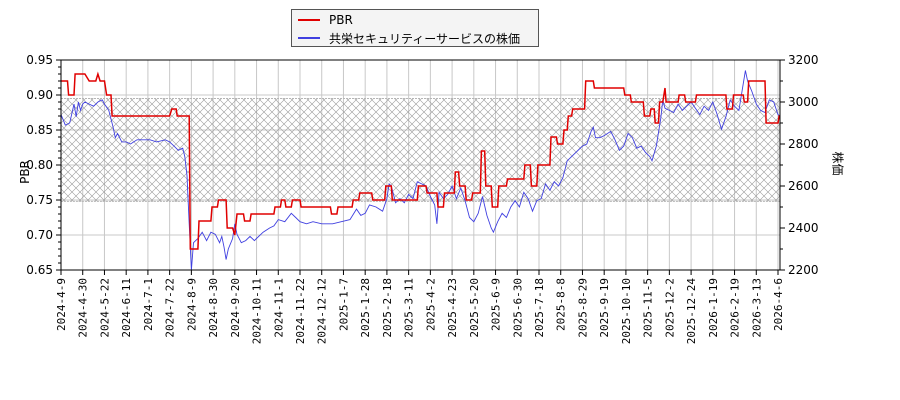 Image resolution: width=900 pixels, height=400 pixels. Describe the element at coordinates (803, 270) in the screenshot. I see `y-right-tick-label: 2200` at that location.